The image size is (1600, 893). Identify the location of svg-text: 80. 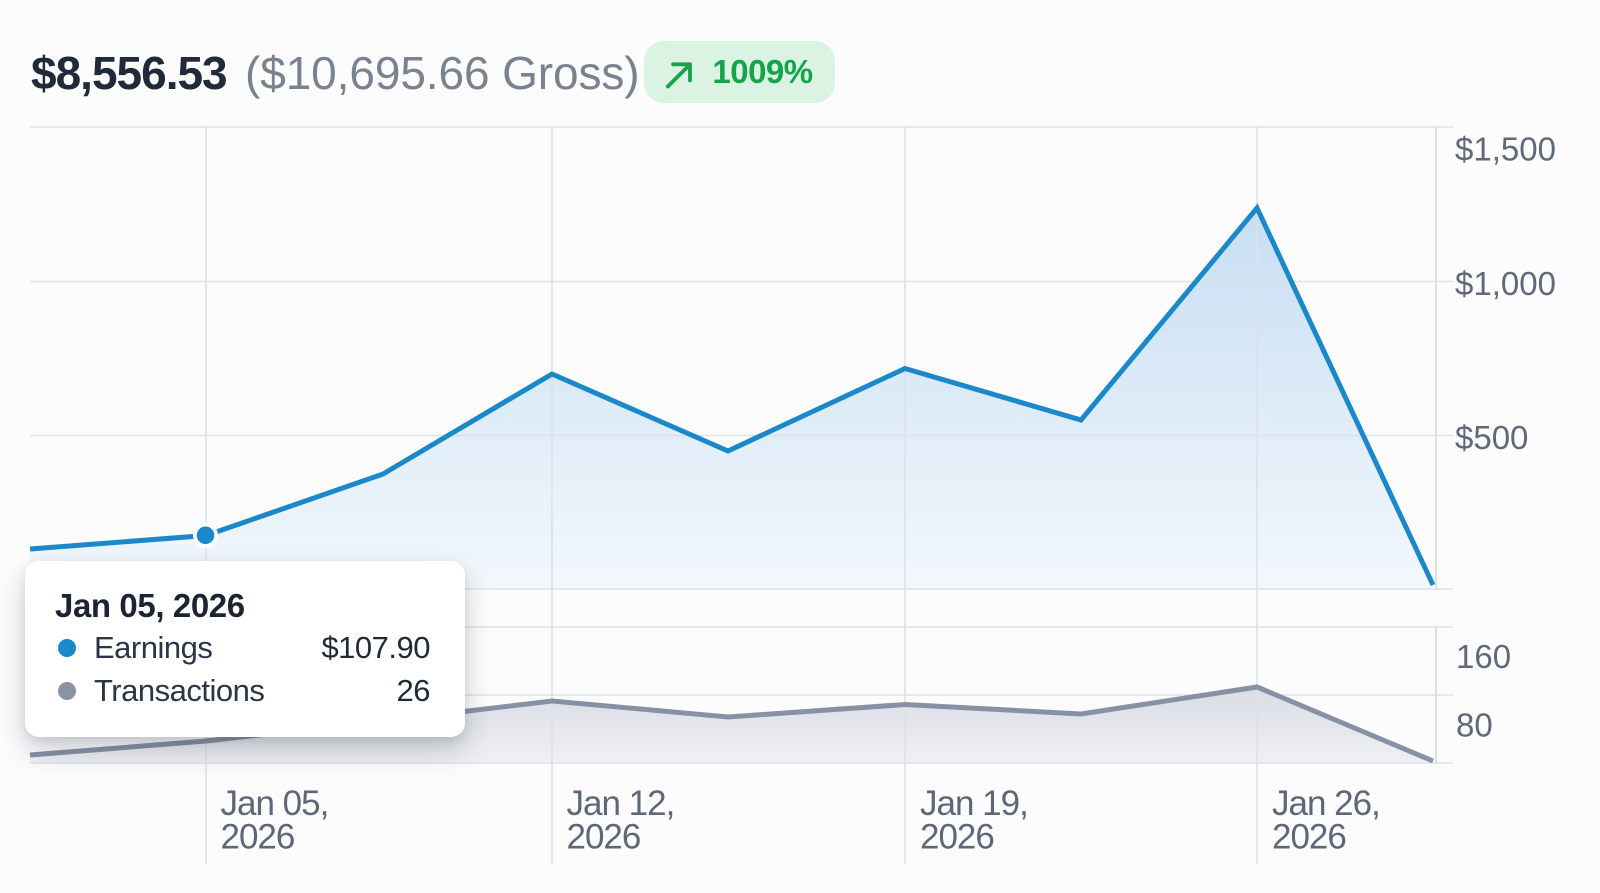
(1474, 725).